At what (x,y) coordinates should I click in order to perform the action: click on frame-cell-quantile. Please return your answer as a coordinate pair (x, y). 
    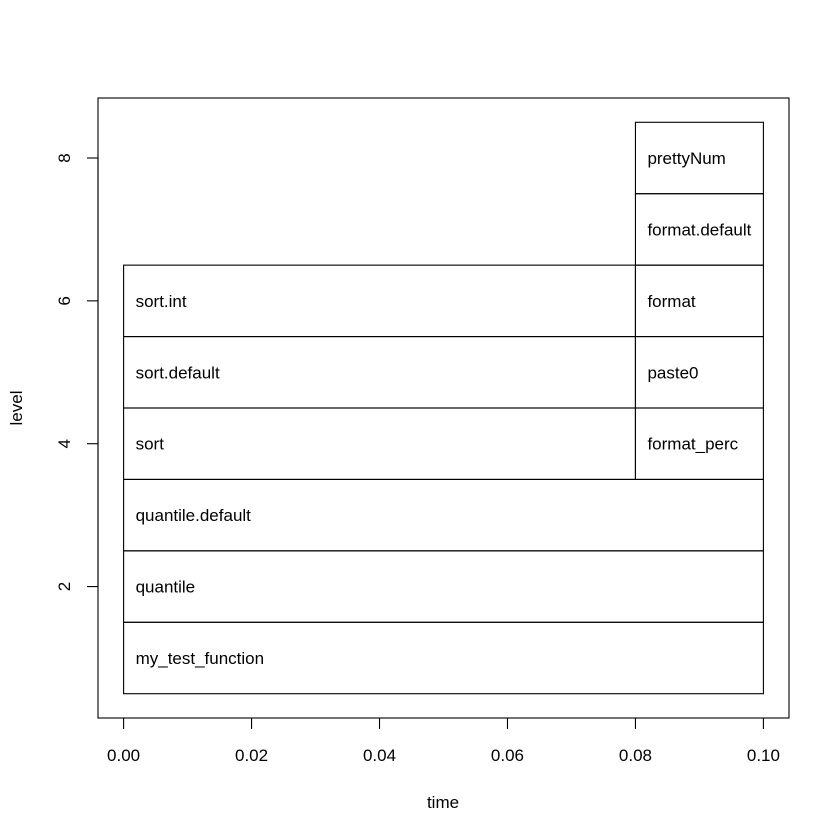
    Looking at the image, I should click on (443, 586).